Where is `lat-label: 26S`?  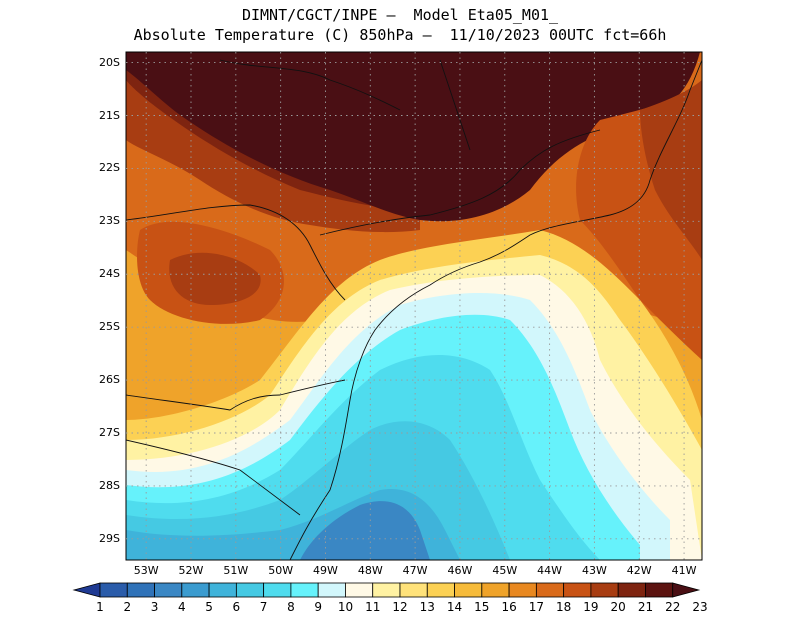
lat-label: 26S is located at coordinates (109, 380).